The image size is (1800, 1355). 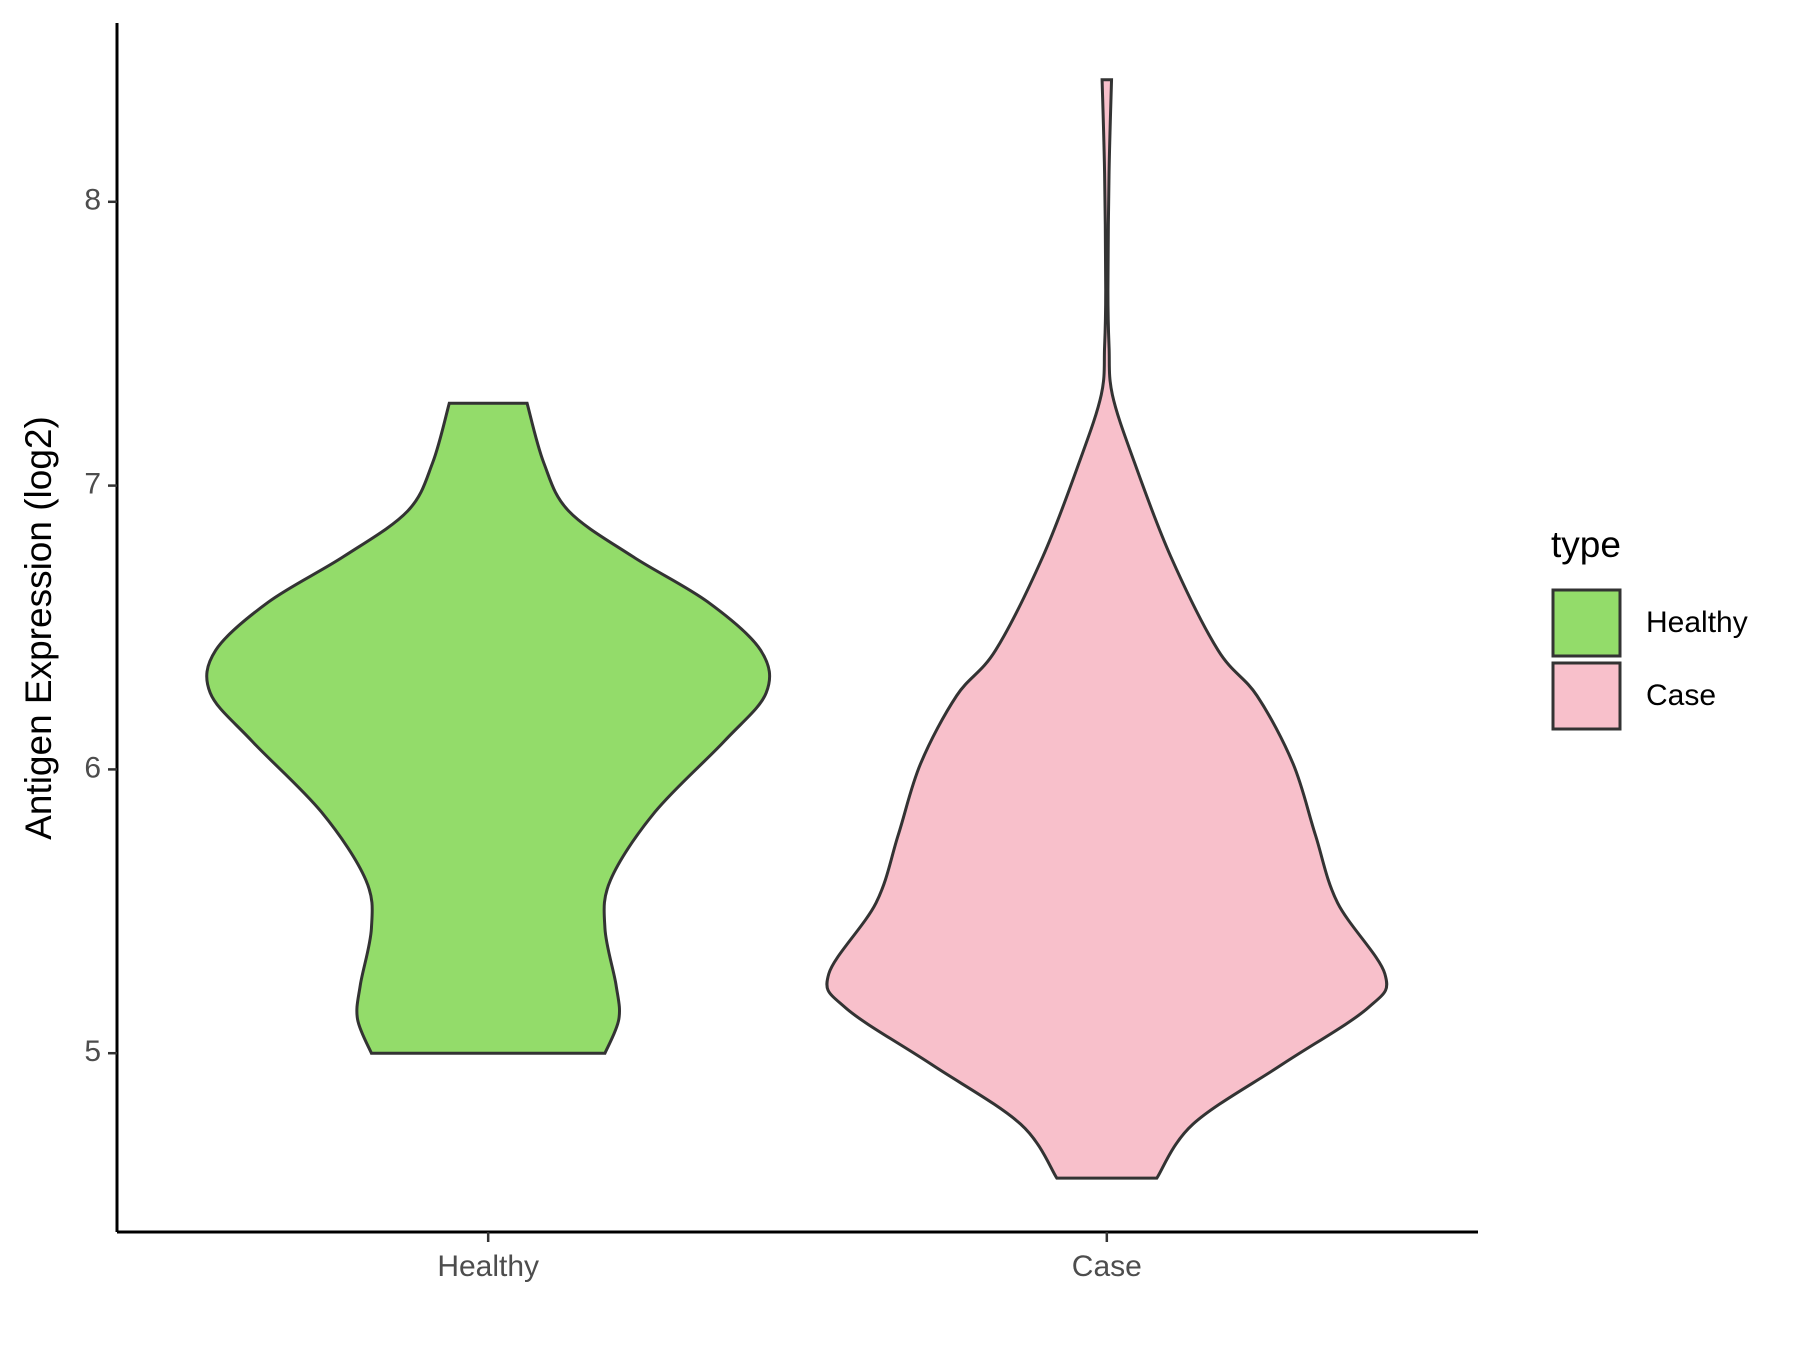 What do you see at coordinates (488, 1266) in the screenshot?
I see `x-tick-label: Healthy` at bounding box center [488, 1266].